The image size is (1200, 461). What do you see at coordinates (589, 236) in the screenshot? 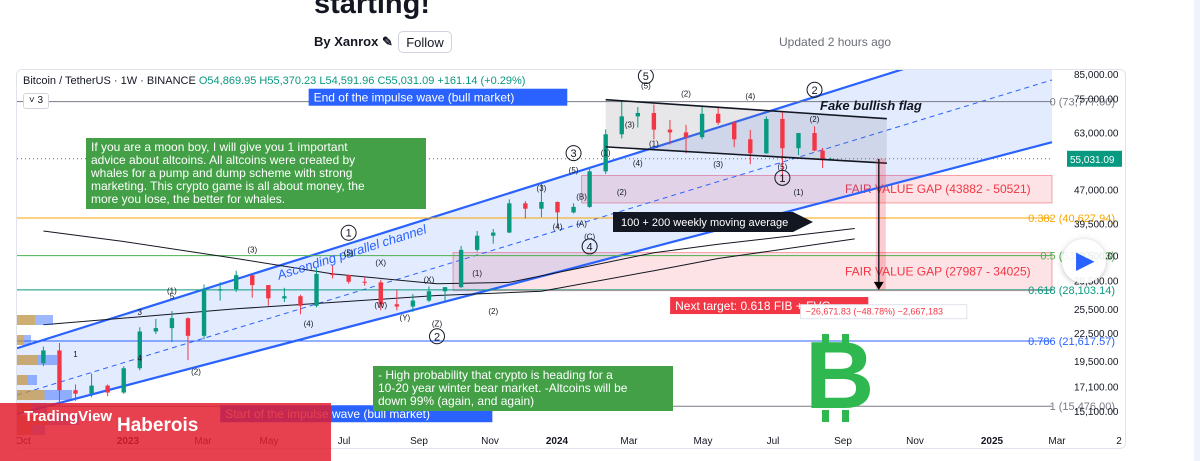
I see `wave-label: (C)` at bounding box center [589, 236].